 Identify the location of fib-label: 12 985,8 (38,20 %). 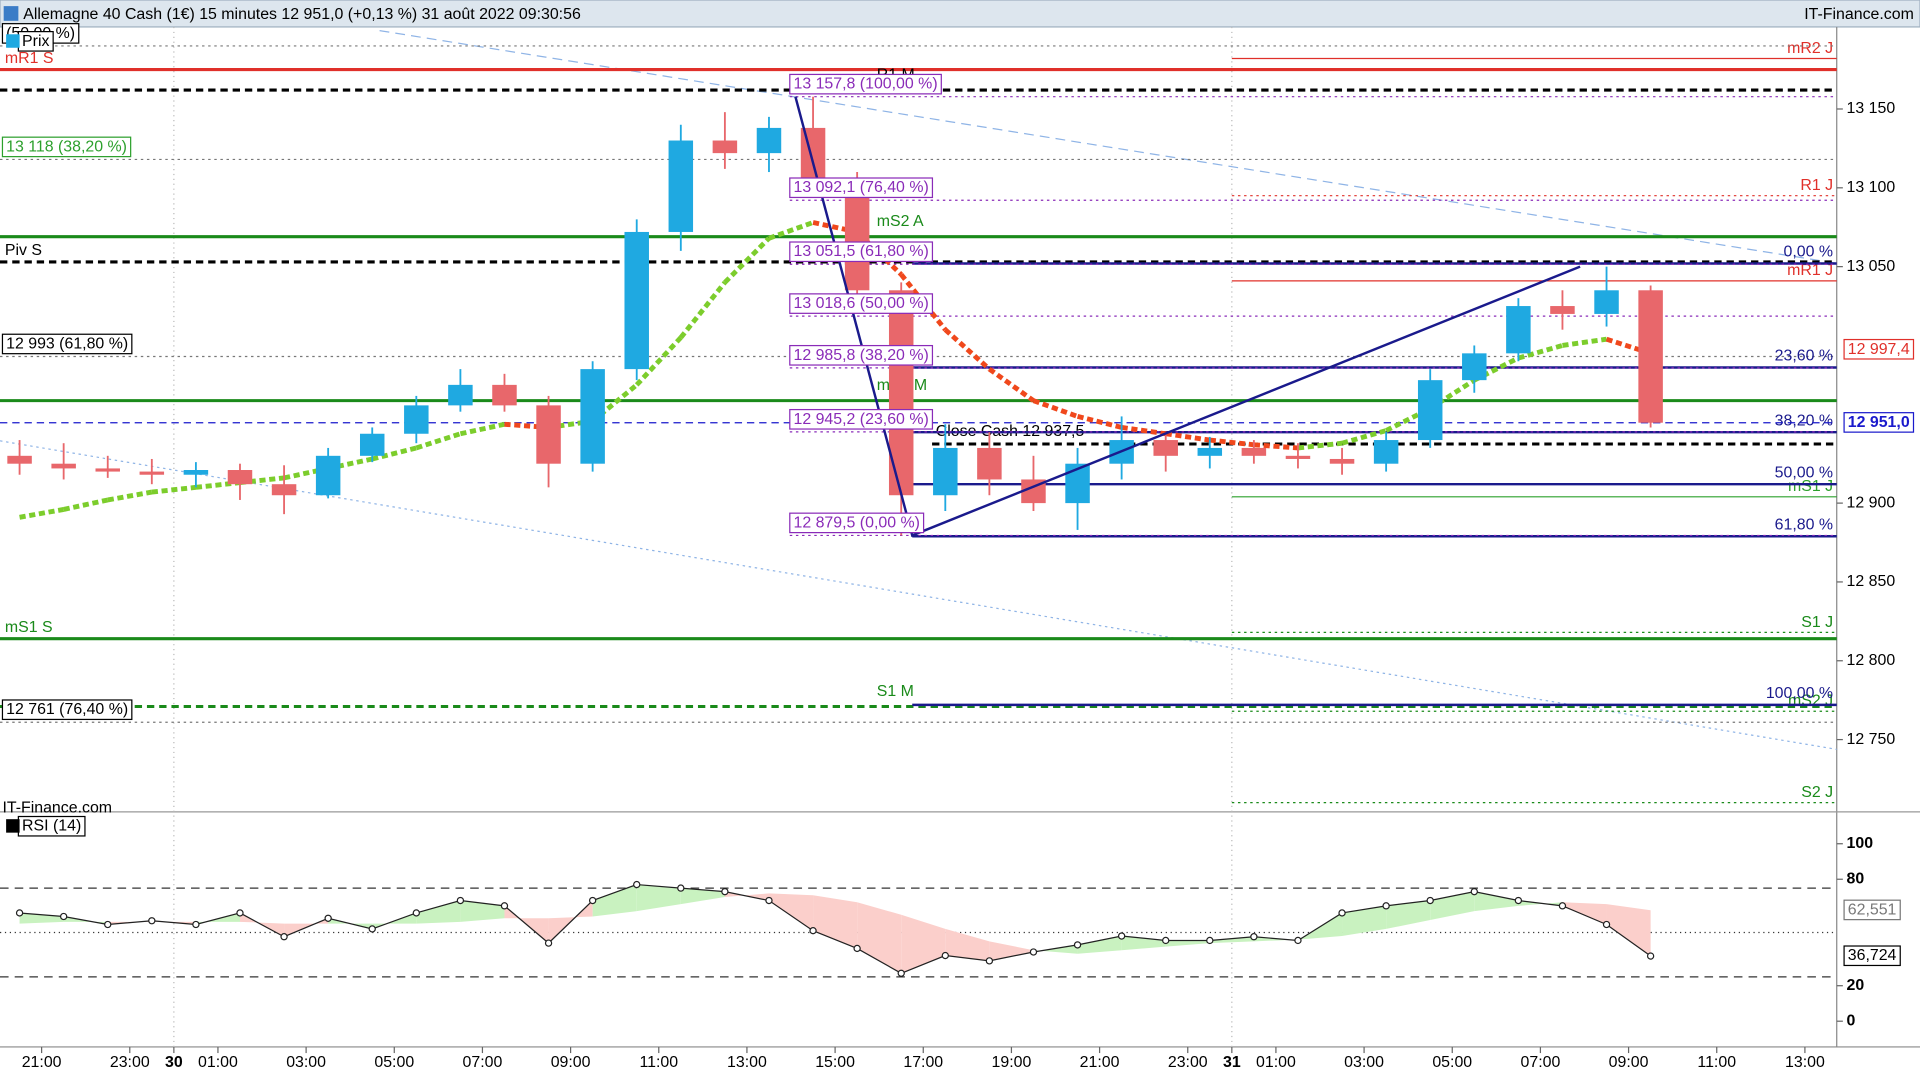
(860, 355).